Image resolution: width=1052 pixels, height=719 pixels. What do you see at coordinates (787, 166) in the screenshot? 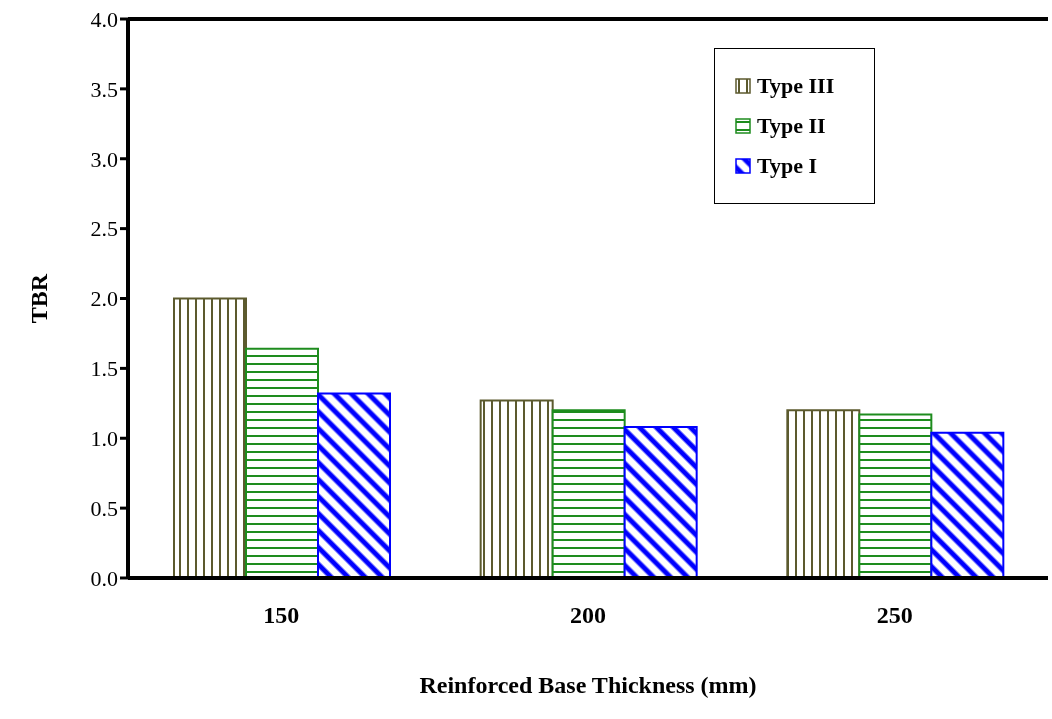
I see `legend-label: Type I` at bounding box center [787, 166].